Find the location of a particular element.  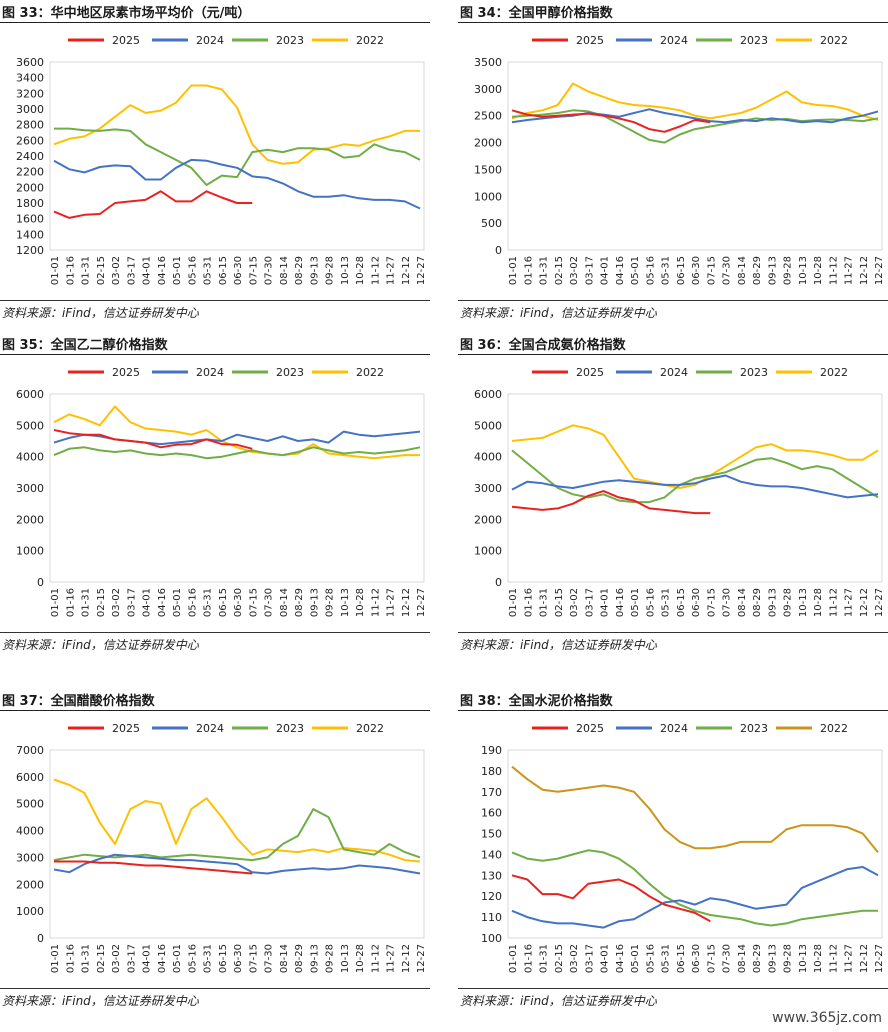

legend-label: 2025 is located at coordinates (590, 728).